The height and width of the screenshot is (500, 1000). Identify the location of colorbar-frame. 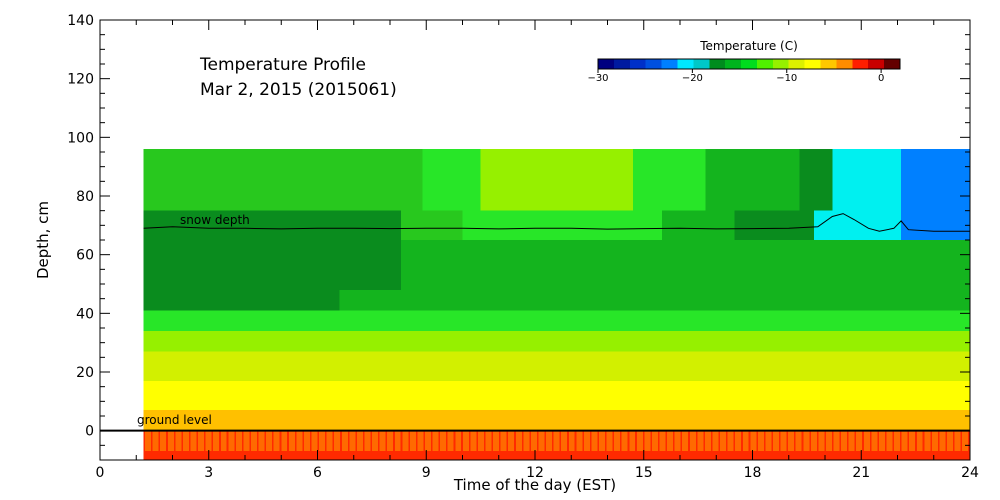
(749, 64).